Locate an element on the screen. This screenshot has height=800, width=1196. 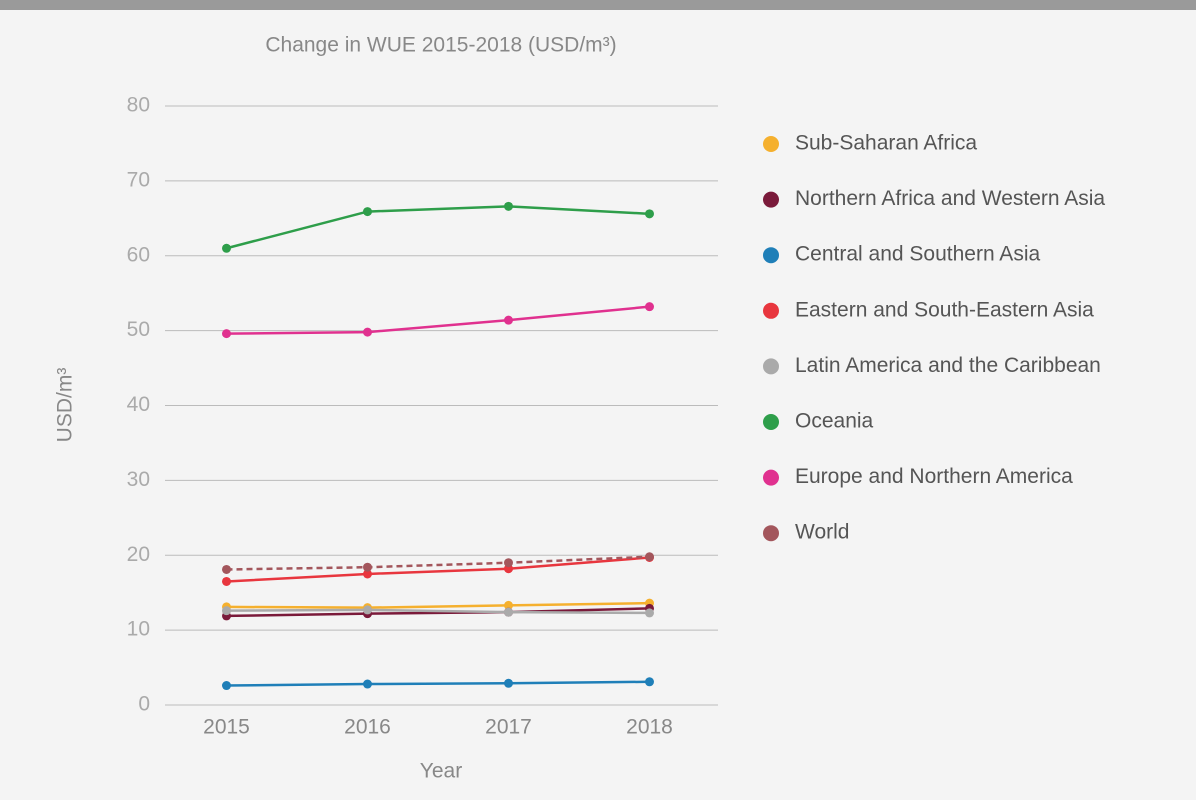
legend-label: Sub-Saharan Africa is located at coordinates (886, 143).